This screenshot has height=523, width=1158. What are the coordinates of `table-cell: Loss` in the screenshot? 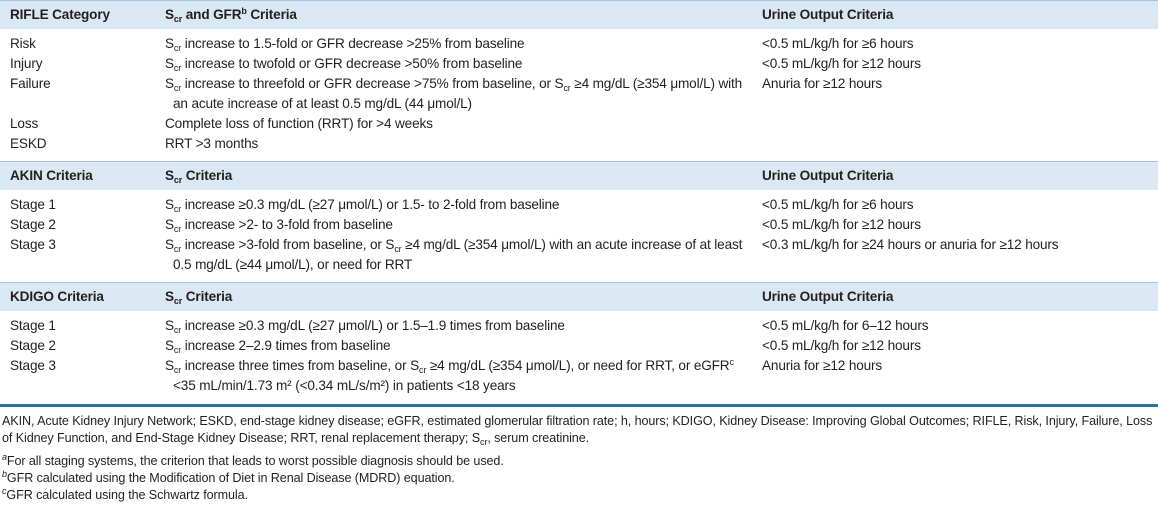 It's located at (24, 123).